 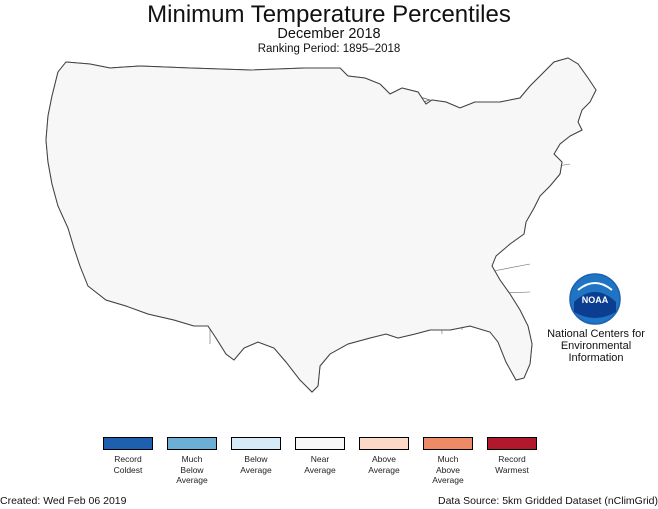 I want to click on noaa-logo: NOAA, so click(x=595, y=299).